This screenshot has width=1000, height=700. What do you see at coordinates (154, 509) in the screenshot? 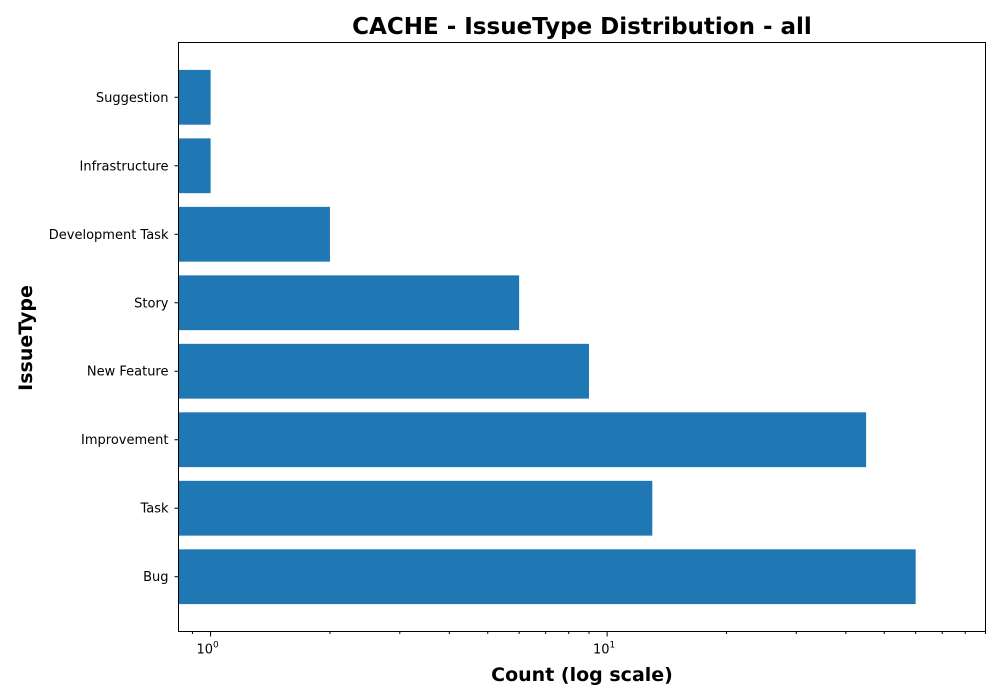
I see `y-tick-label: Task` at bounding box center [154, 509].